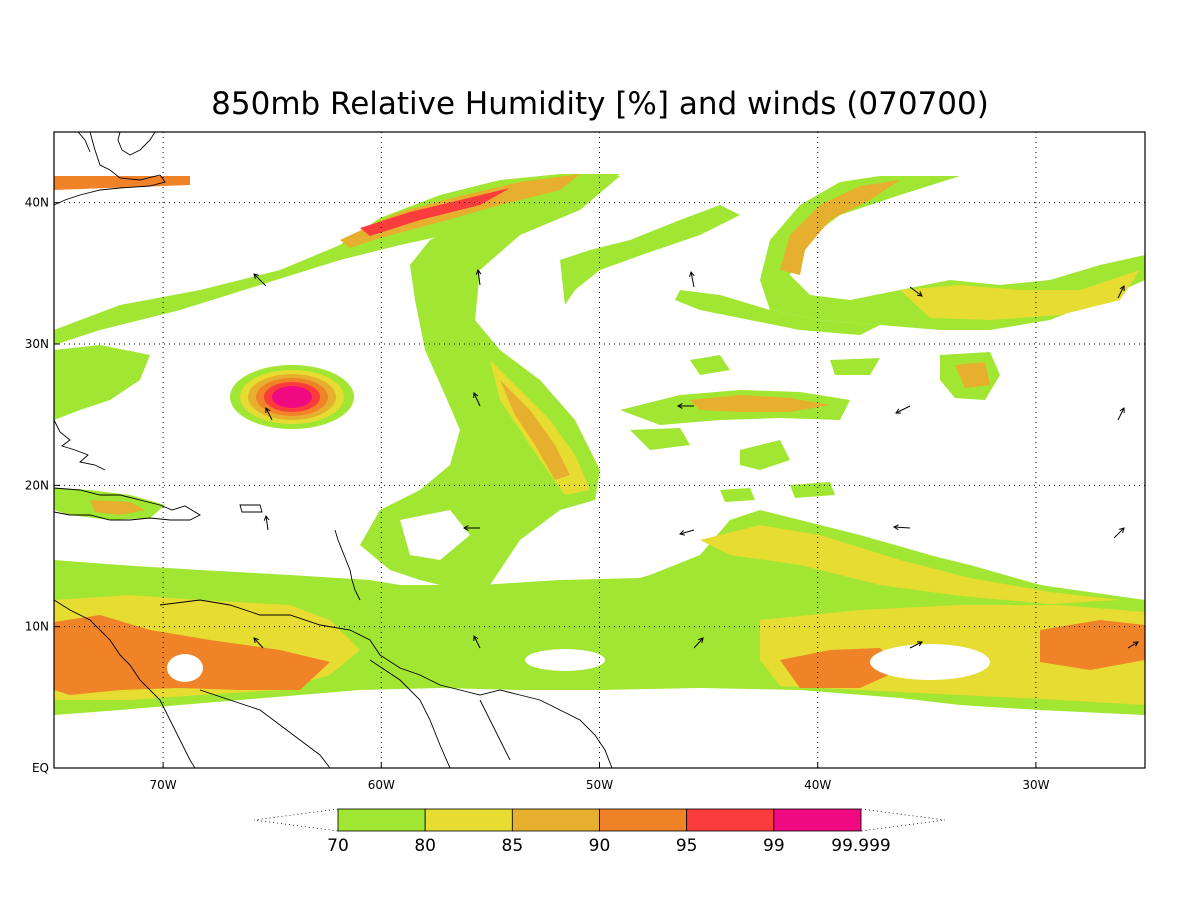  I want to click on coastline-nova-scotia, so click(136, 144).